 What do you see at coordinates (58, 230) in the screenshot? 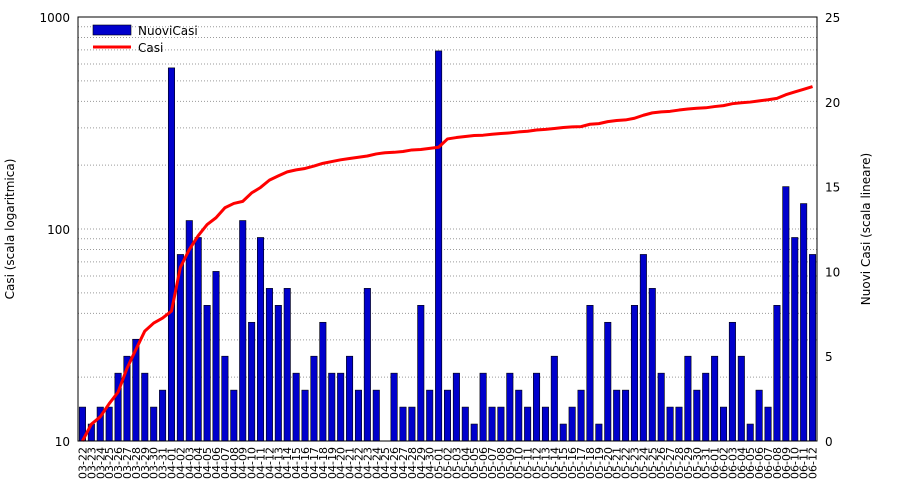
I see `y-left-tick-label: 100` at bounding box center [58, 230].